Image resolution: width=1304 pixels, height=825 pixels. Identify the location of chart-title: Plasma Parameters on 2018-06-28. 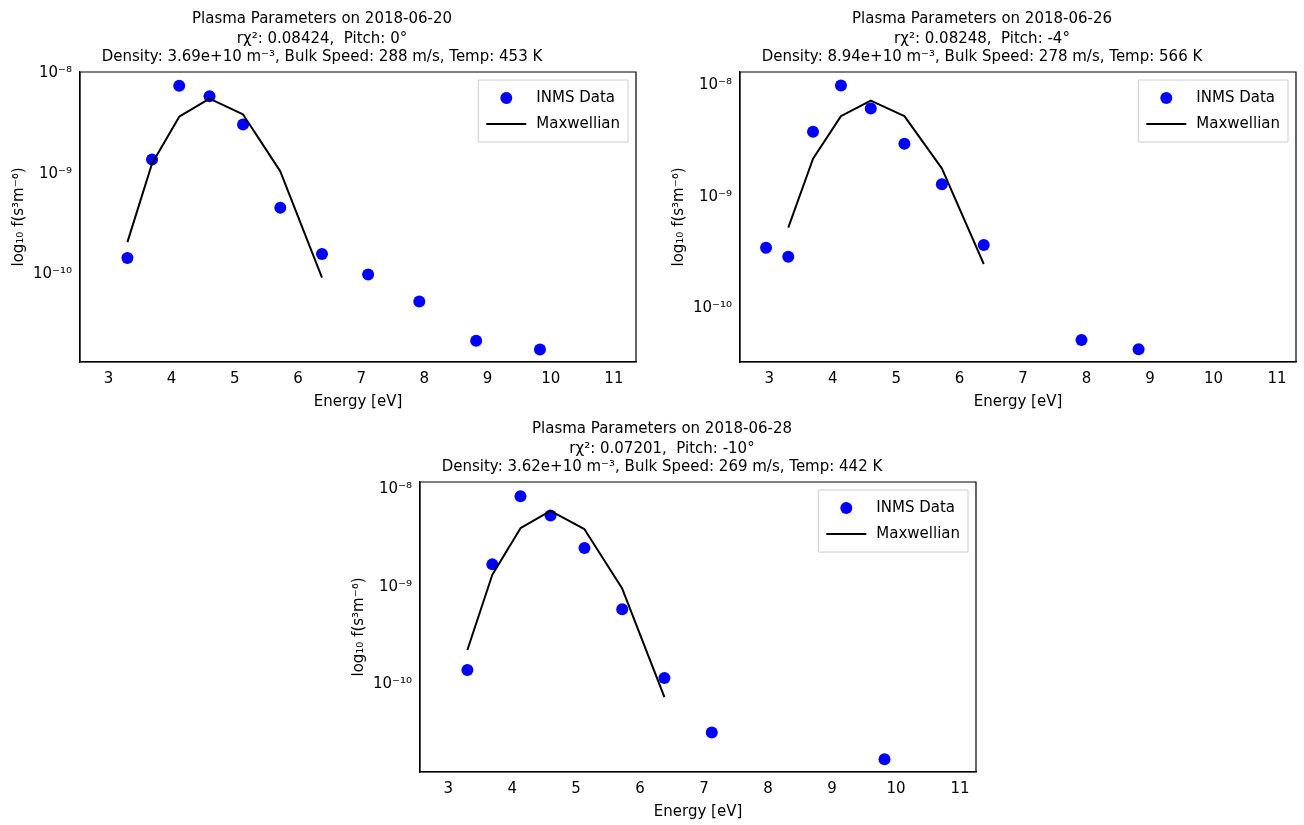
(662, 427).